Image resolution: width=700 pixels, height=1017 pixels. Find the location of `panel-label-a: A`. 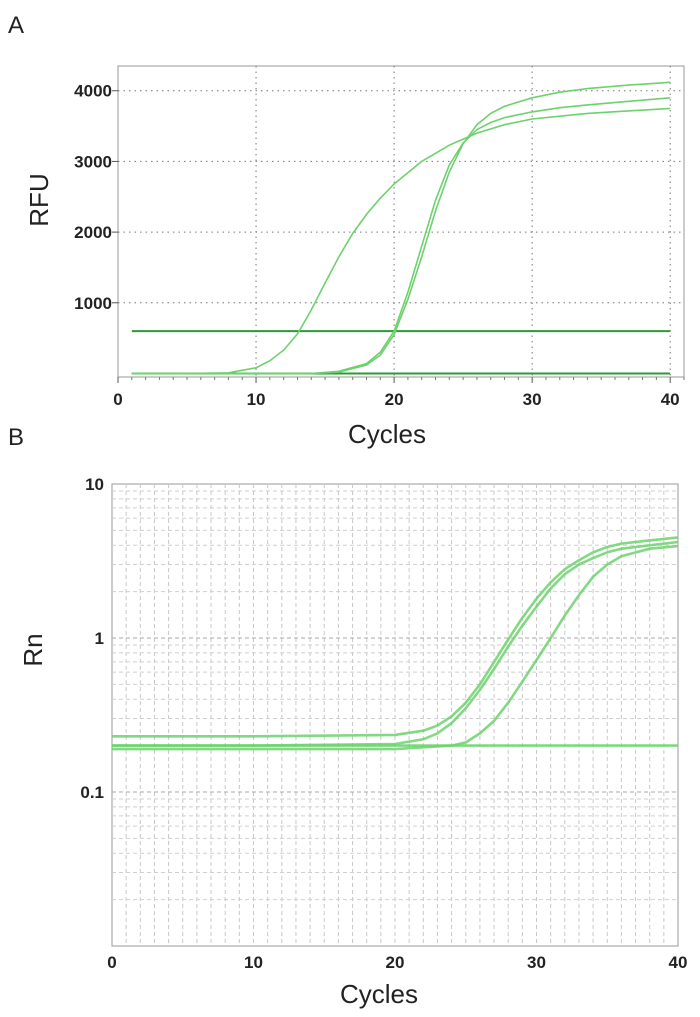

panel-label-a: A is located at coordinates (16, 25).